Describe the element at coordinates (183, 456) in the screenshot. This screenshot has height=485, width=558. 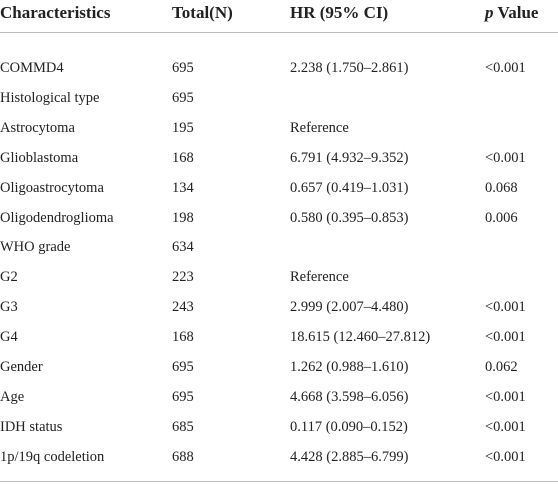
I see `table-cell: 688` at that location.